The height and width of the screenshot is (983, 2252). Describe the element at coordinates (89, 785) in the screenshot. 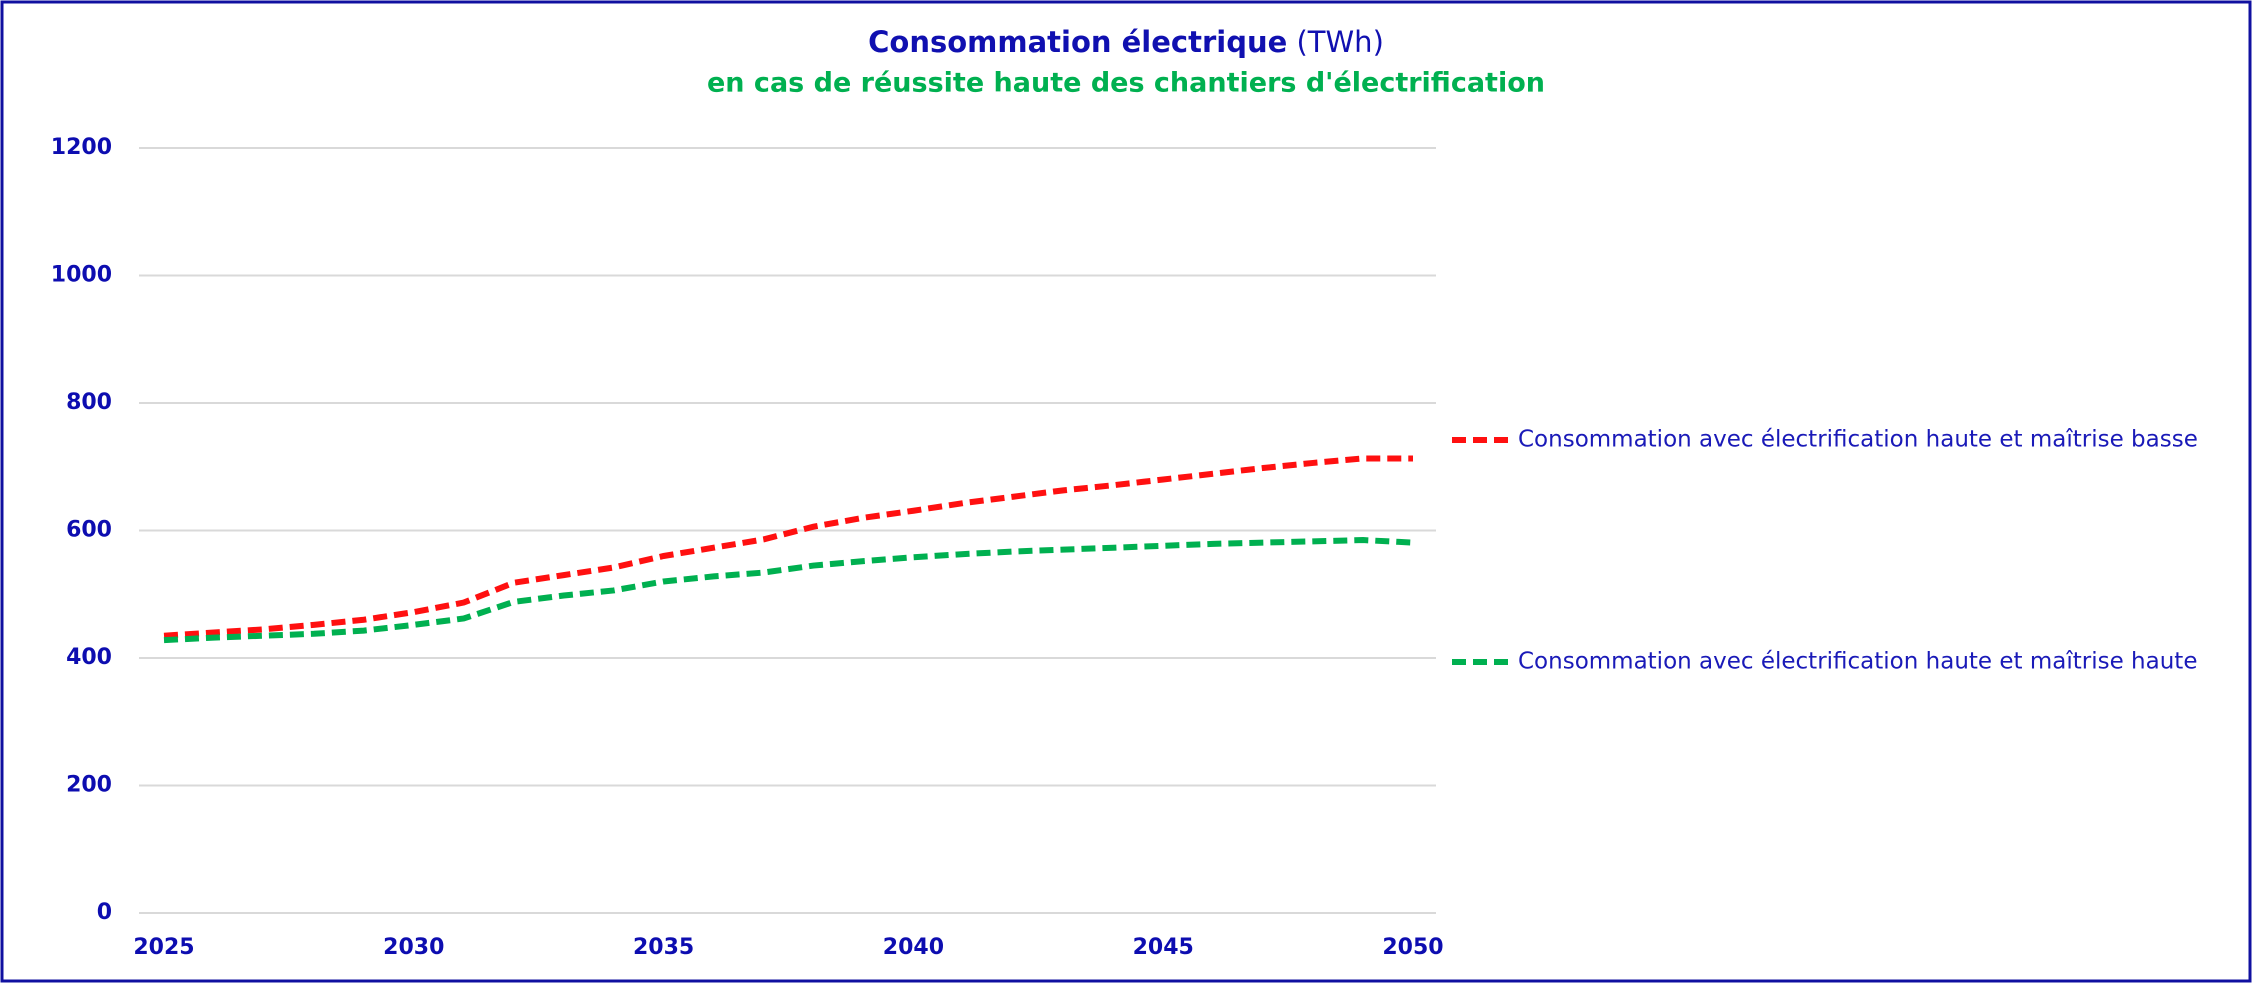

I see `y-tick-label: 200` at that location.